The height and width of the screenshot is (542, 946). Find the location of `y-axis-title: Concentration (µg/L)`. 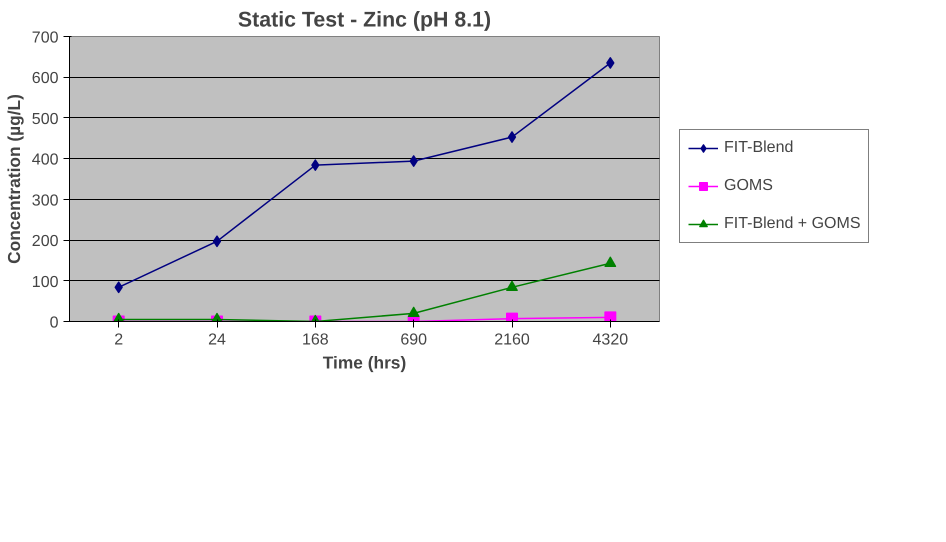

y-axis-title: Concentration (µg/L) is located at coordinates (14, 179).